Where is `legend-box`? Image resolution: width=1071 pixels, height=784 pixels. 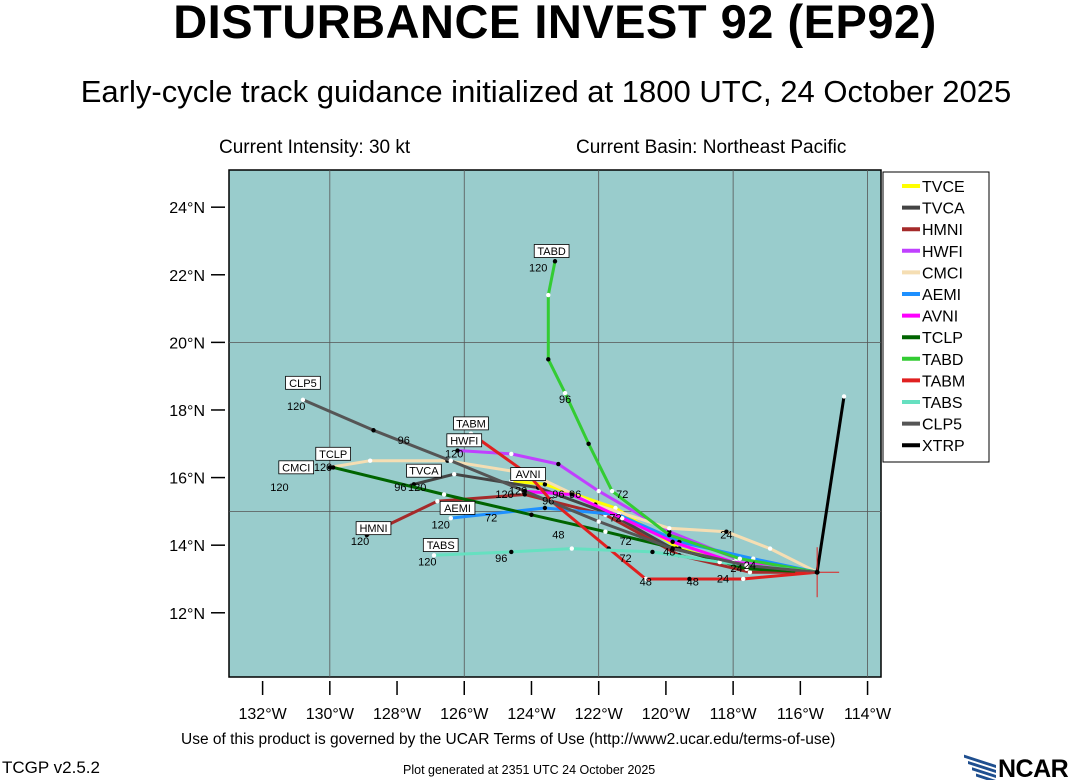 legend-box is located at coordinates (936, 317).